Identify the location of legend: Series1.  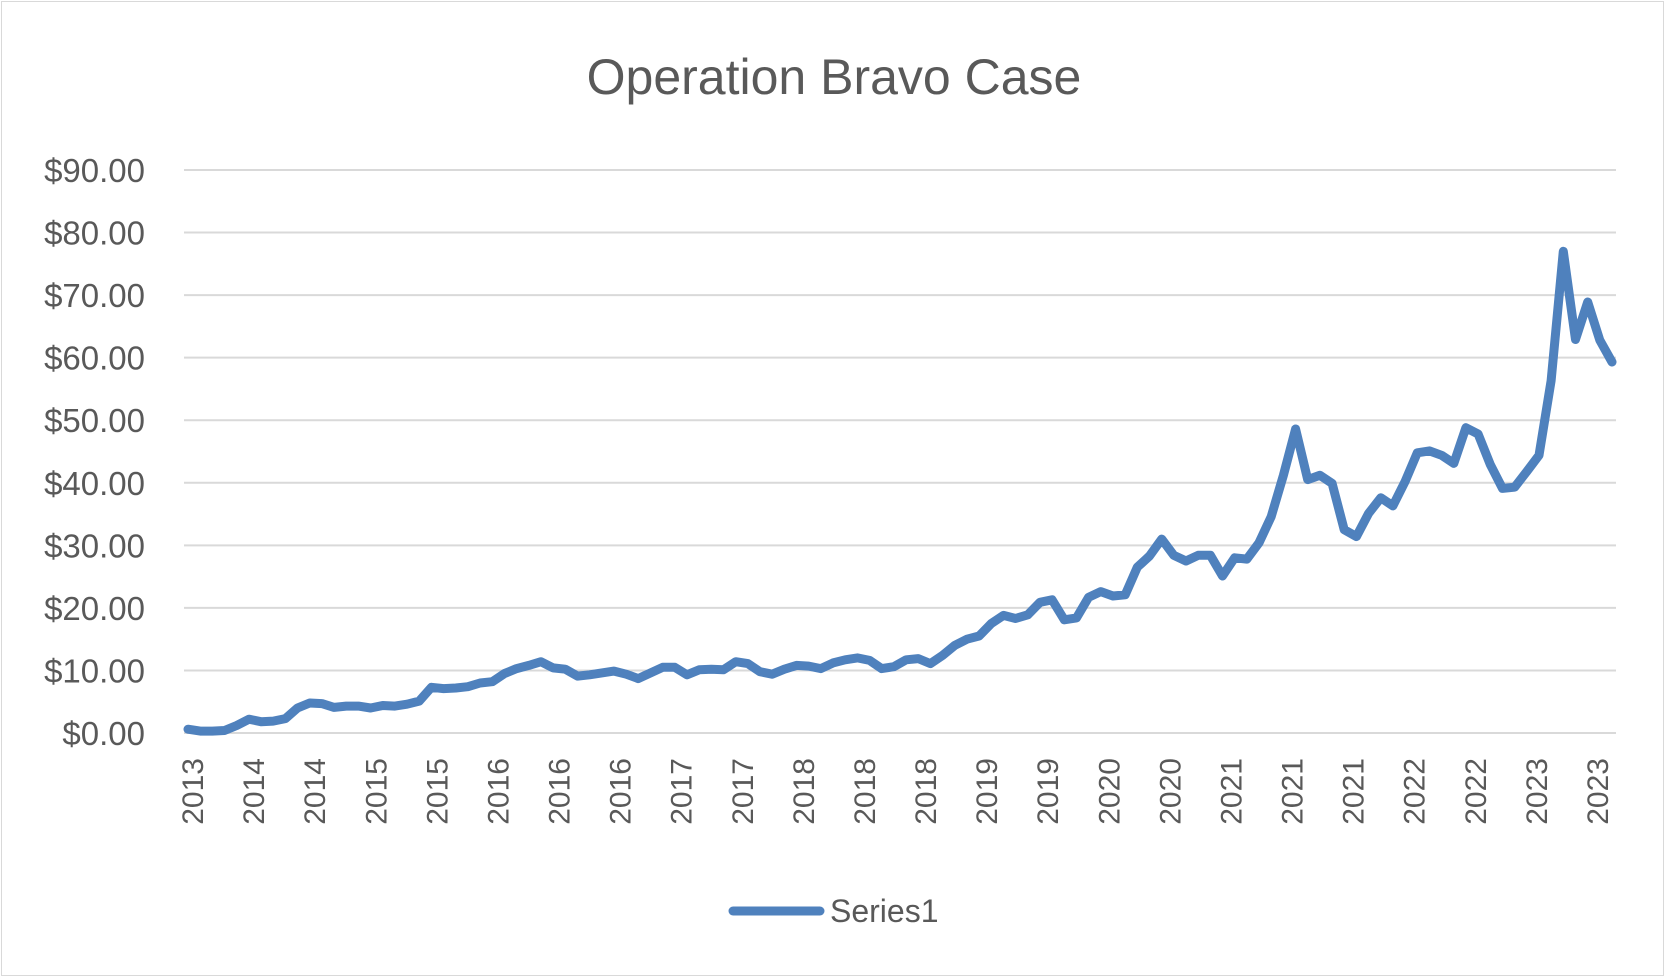
(833, 911).